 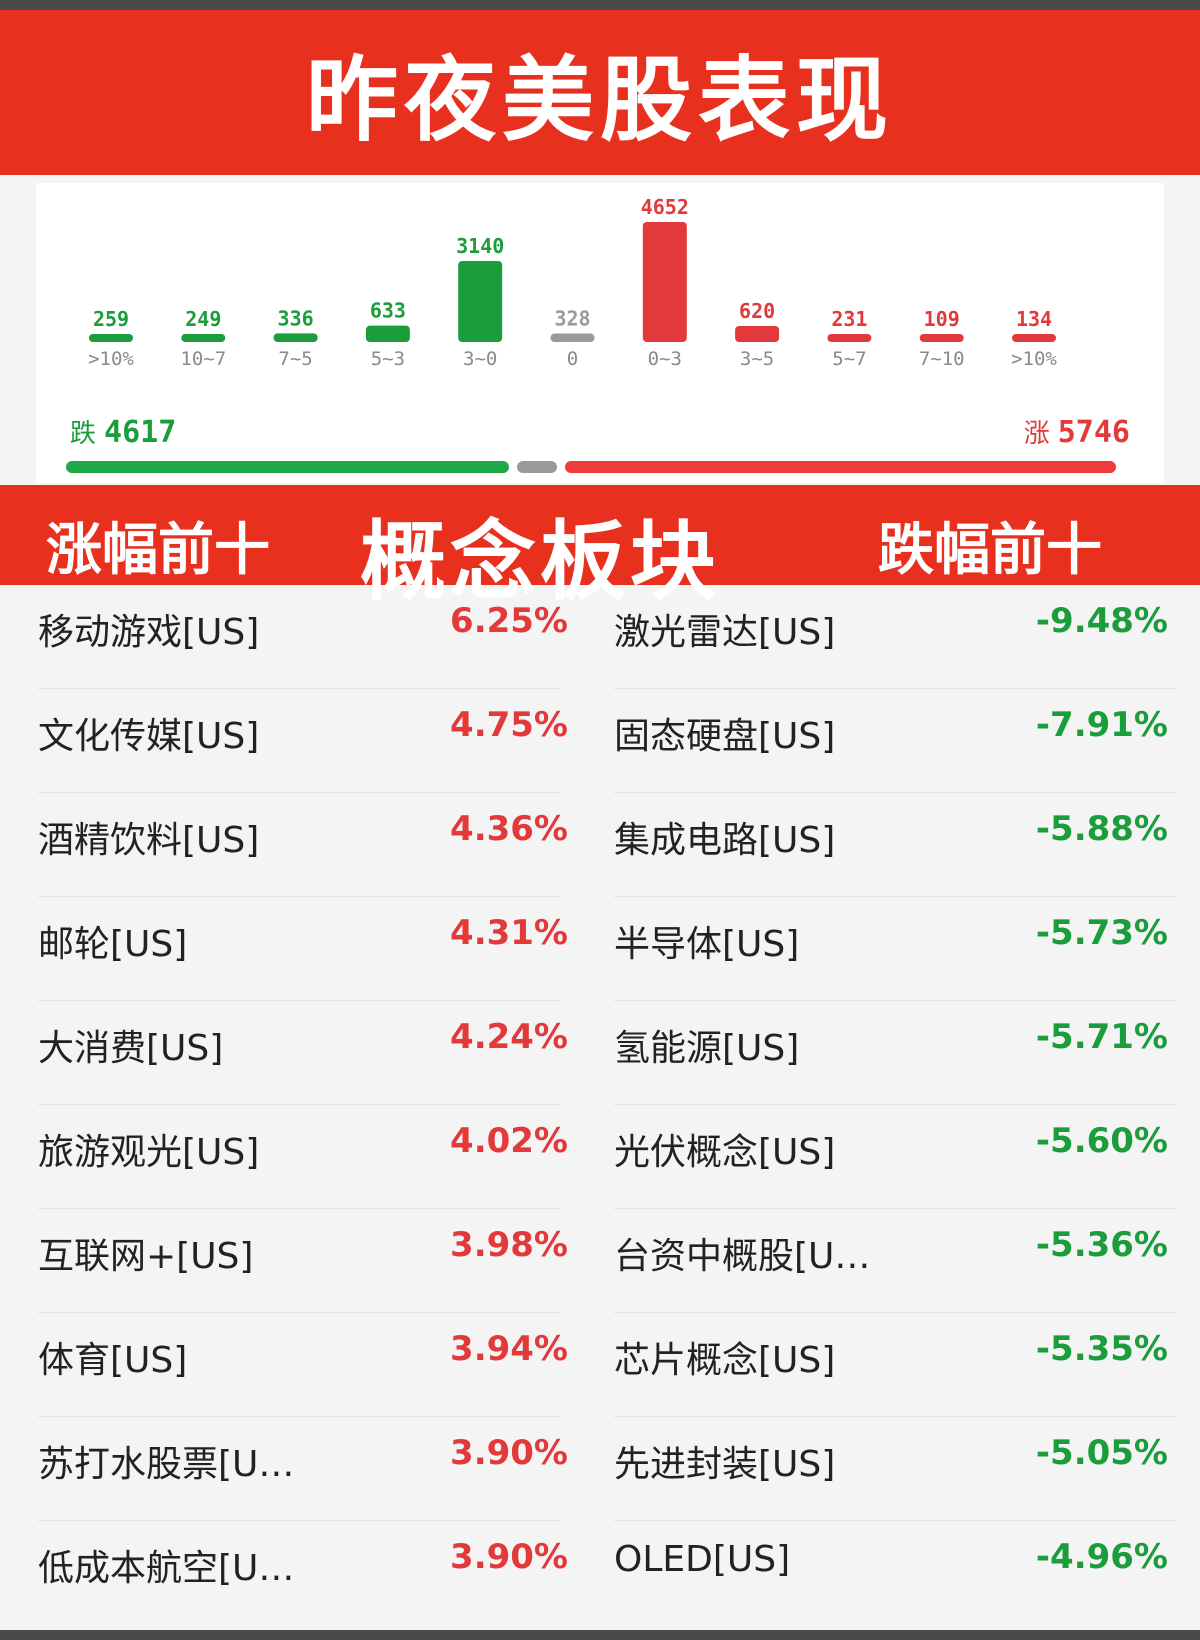 I want to click on loser-row: 芯片概念[US] -5.35%, so click(x=900, y=1365).